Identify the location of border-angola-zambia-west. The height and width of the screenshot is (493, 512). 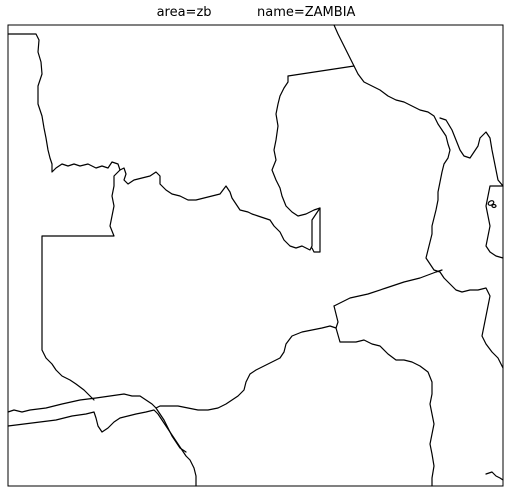
(81, 285).